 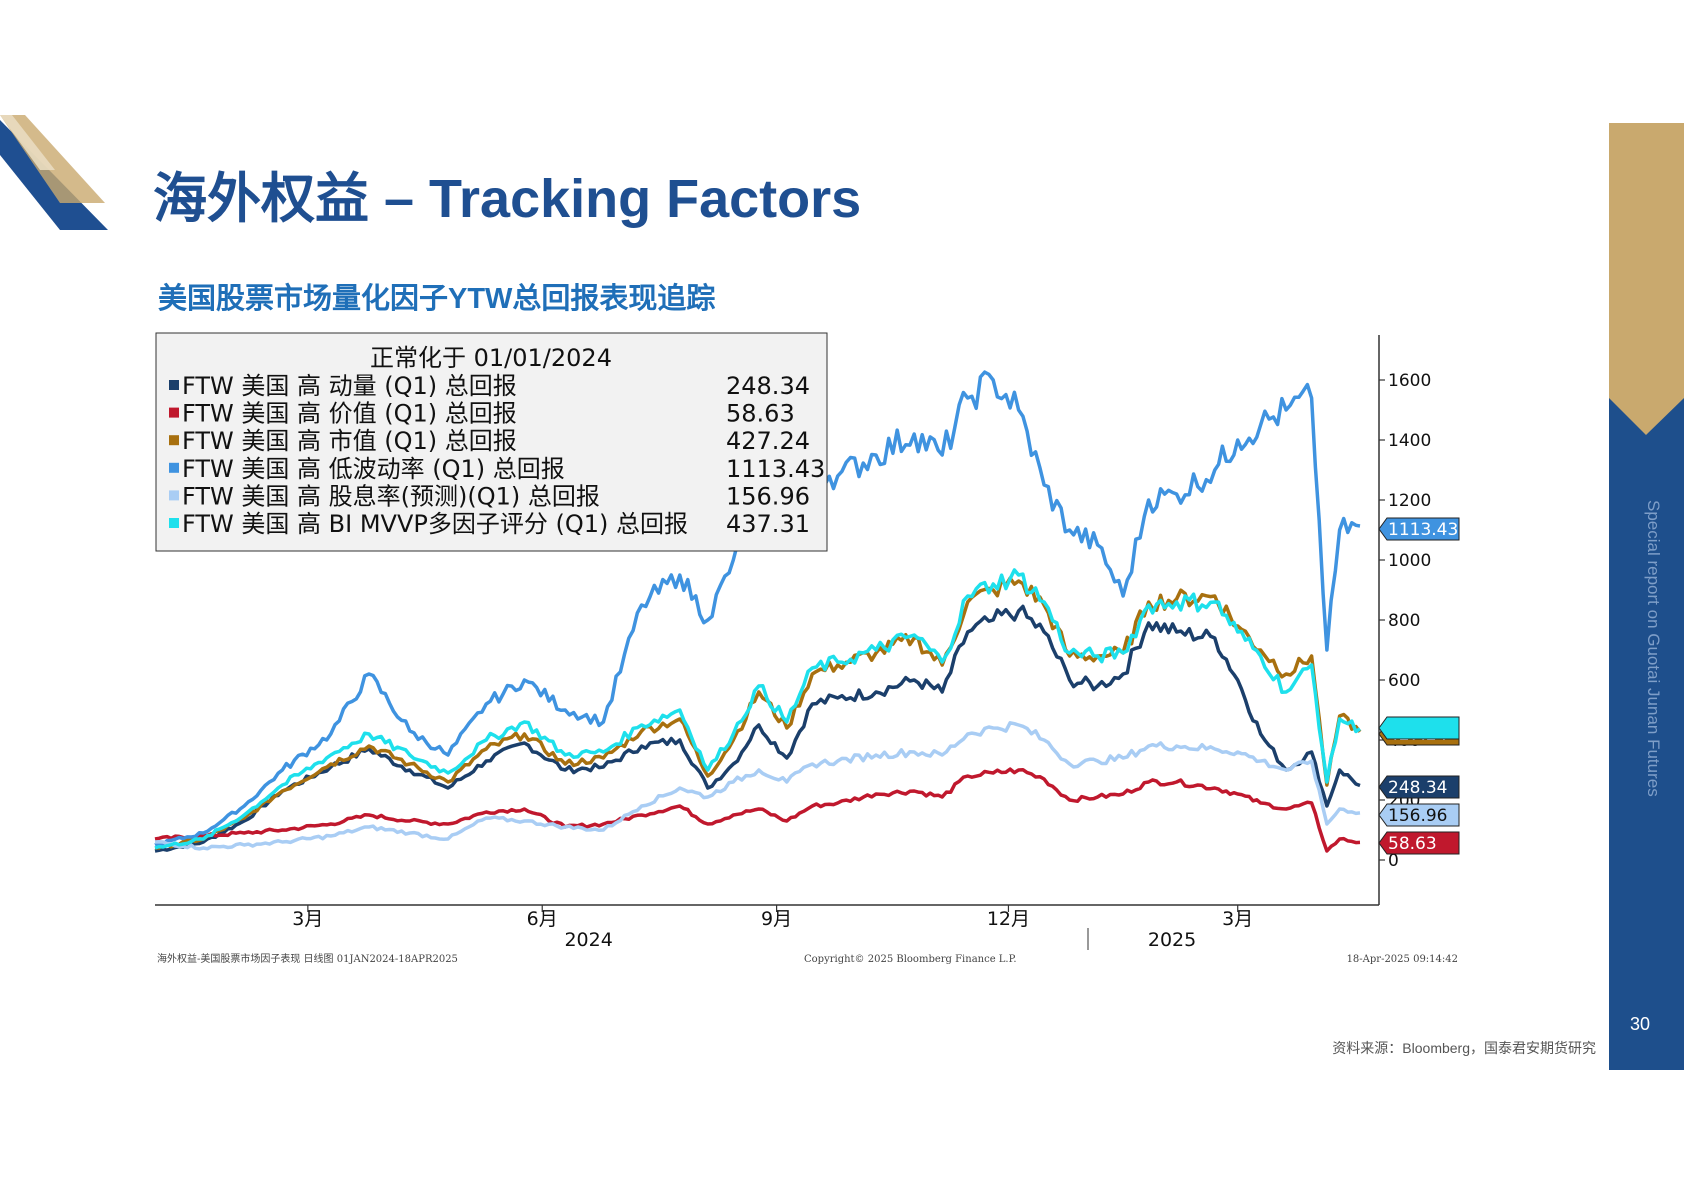 What do you see at coordinates (1409, 441) in the screenshot?
I see `y-tick-label: 1400` at bounding box center [1409, 441].